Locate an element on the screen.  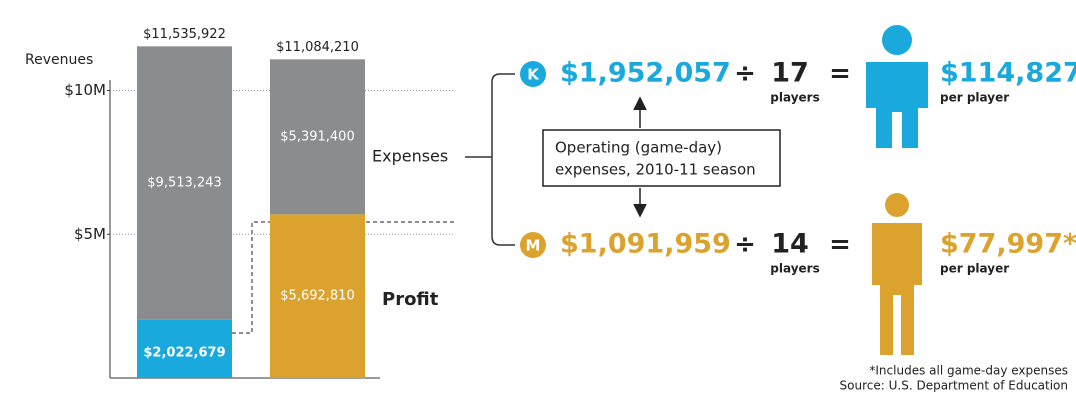
profit-label: Profit is located at coordinates (410, 299).